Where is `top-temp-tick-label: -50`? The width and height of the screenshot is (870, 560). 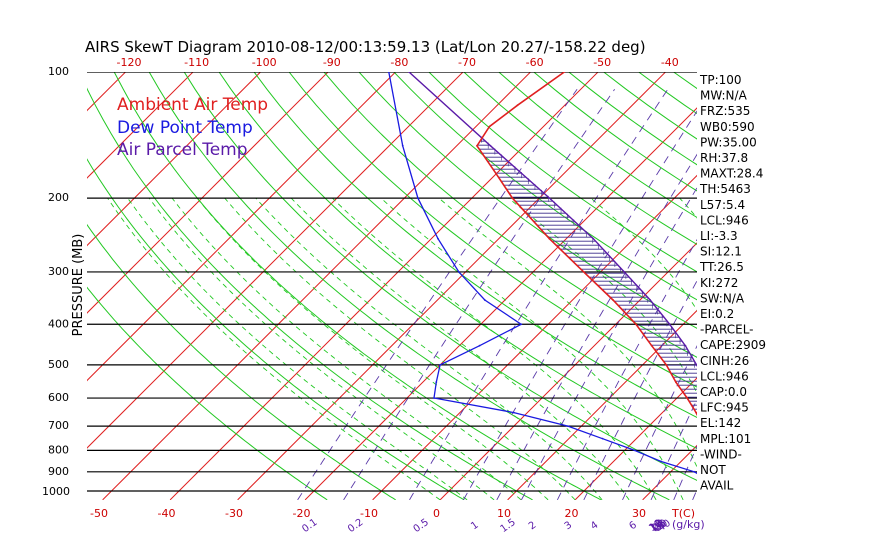
top-temp-tick-label: -50 is located at coordinates (602, 62).